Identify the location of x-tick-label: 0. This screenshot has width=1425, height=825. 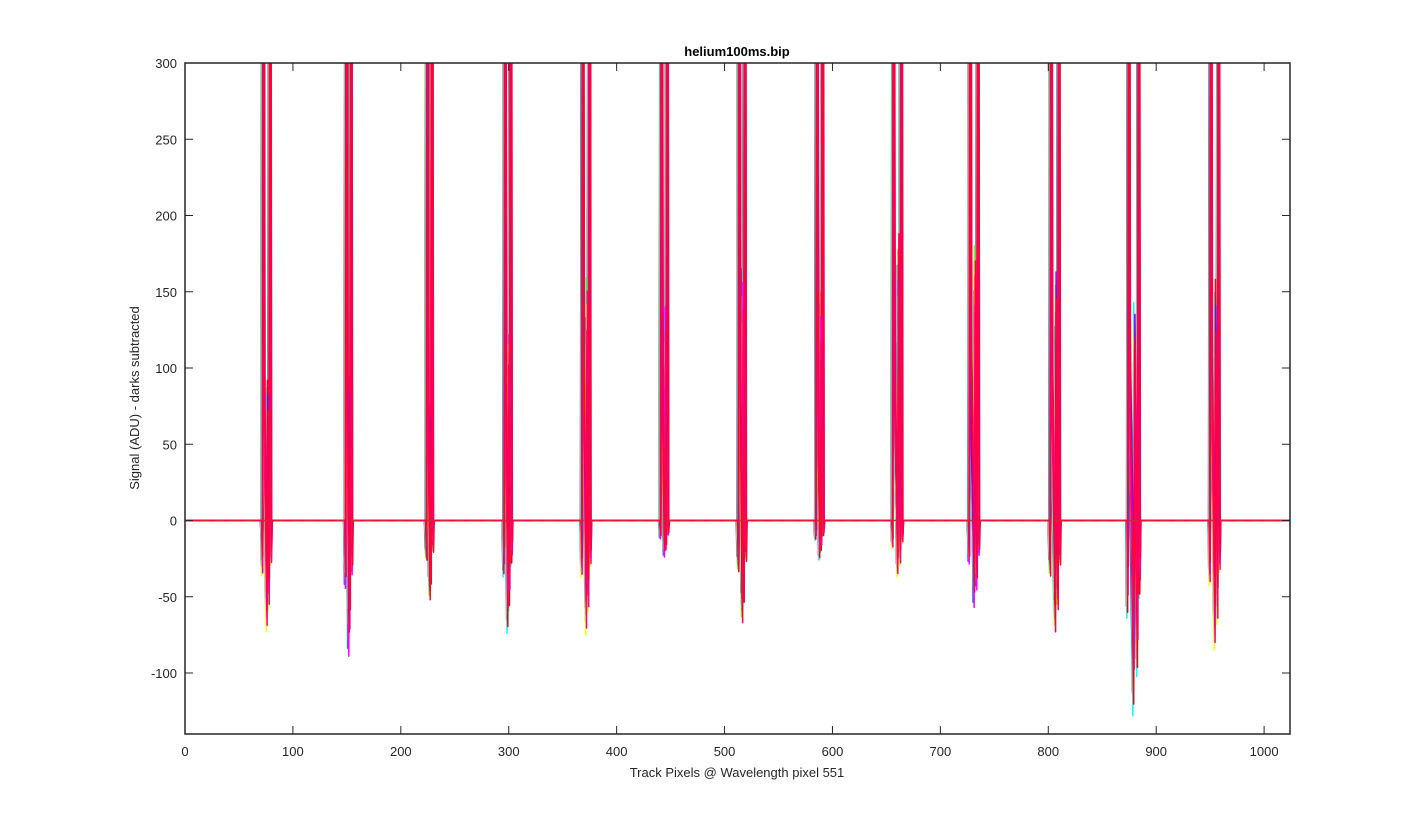
(184, 751).